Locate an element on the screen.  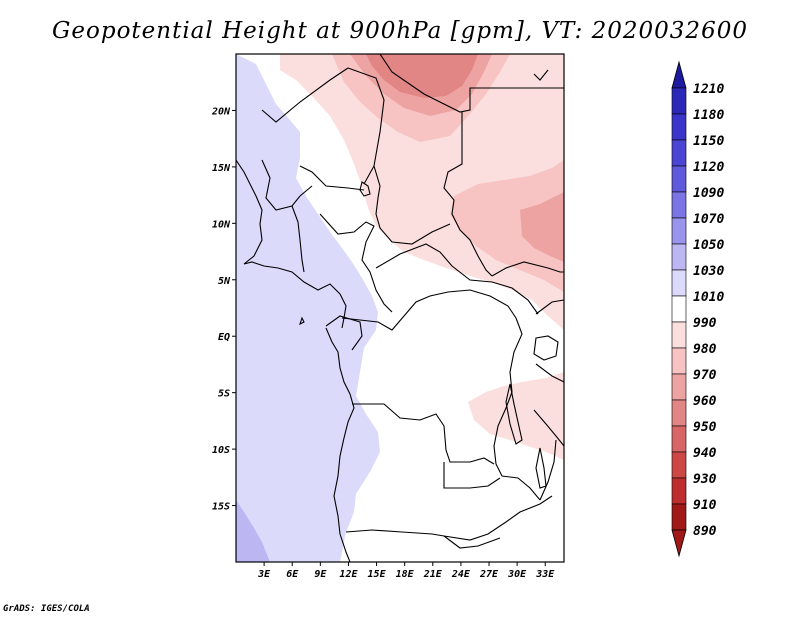
colorbar-bottom-arrow is located at coordinates (679, 543).